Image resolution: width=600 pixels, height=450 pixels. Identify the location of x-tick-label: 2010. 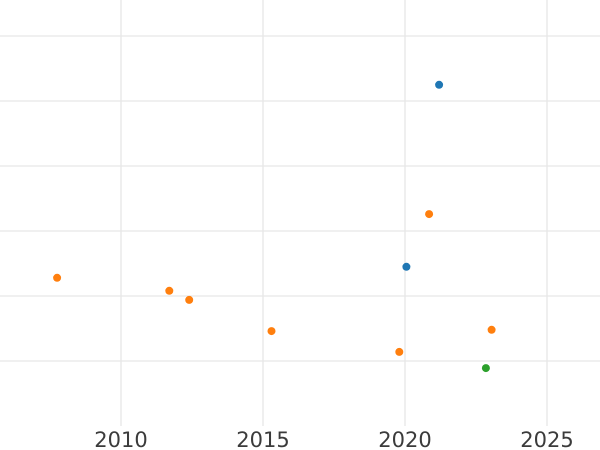
(120, 439).